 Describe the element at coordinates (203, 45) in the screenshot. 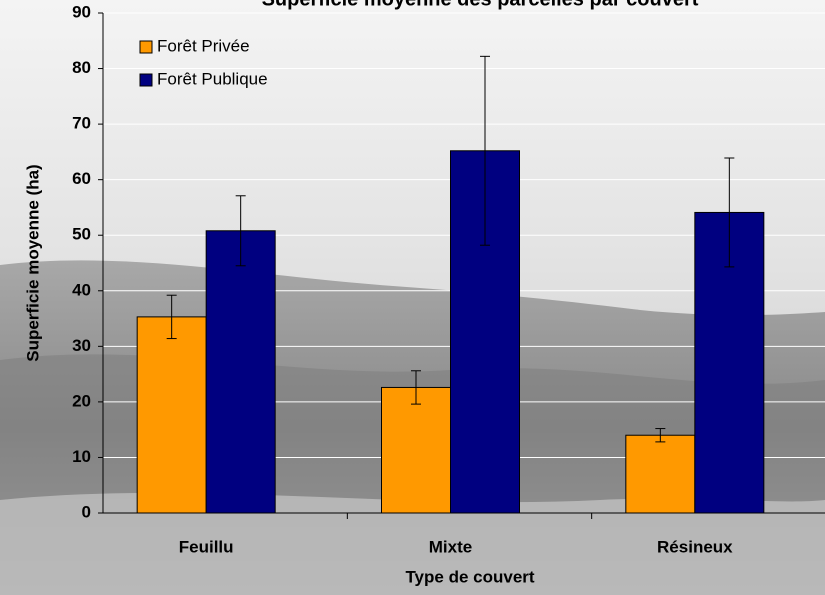

I see `legend-label: Forêt Privée` at that location.